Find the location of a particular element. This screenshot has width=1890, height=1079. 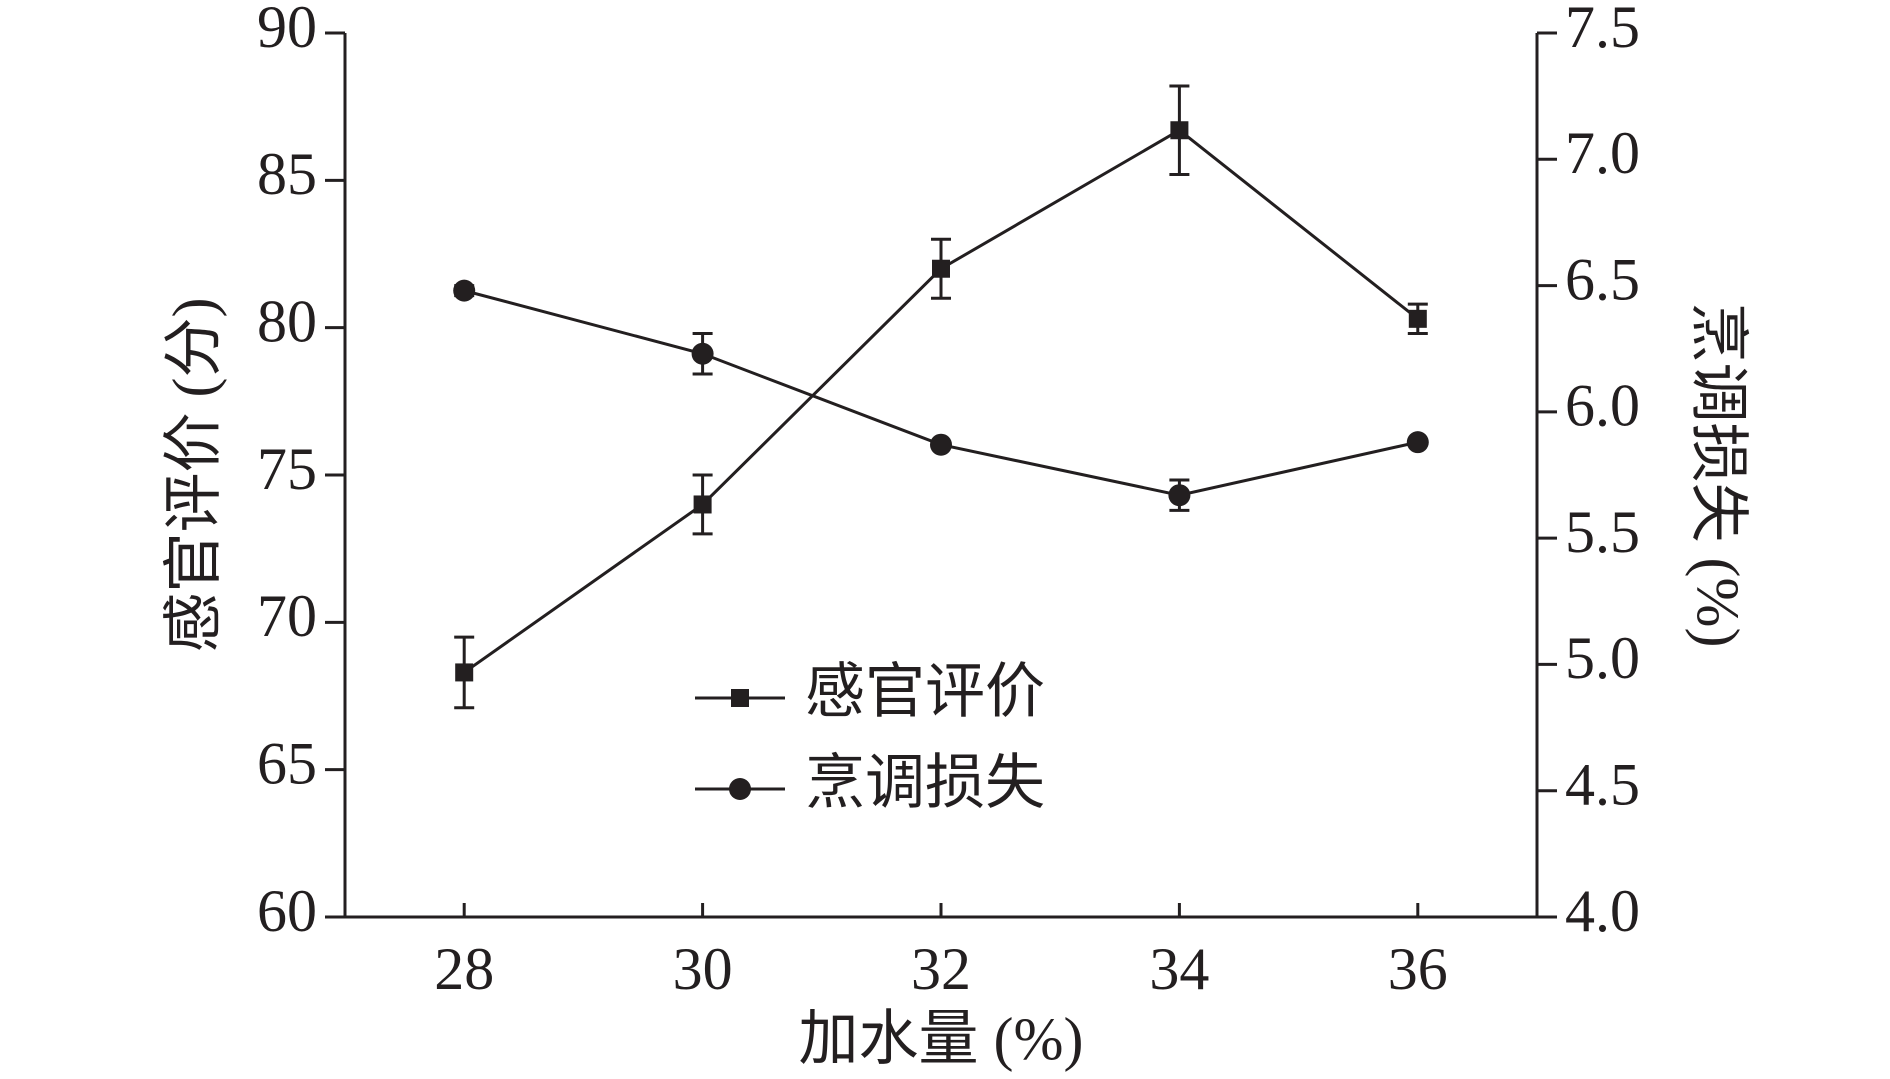

legend-label: 感官评价 is located at coordinates (925, 692).